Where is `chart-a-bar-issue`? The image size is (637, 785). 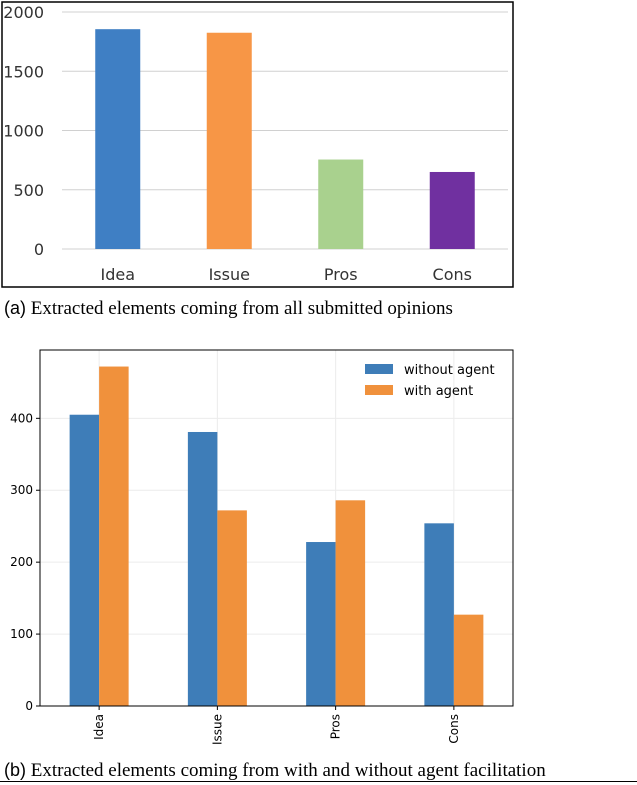
chart-a-bar-issue is located at coordinates (229, 140).